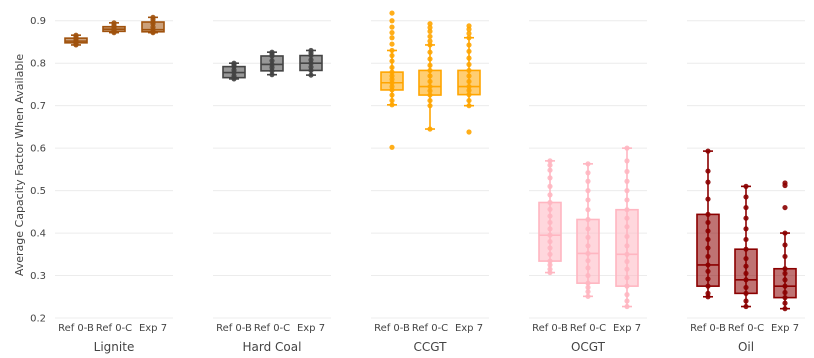 The height and width of the screenshot is (358, 814). I want to click on x-tick-label: Exp 7, so click(469, 328).